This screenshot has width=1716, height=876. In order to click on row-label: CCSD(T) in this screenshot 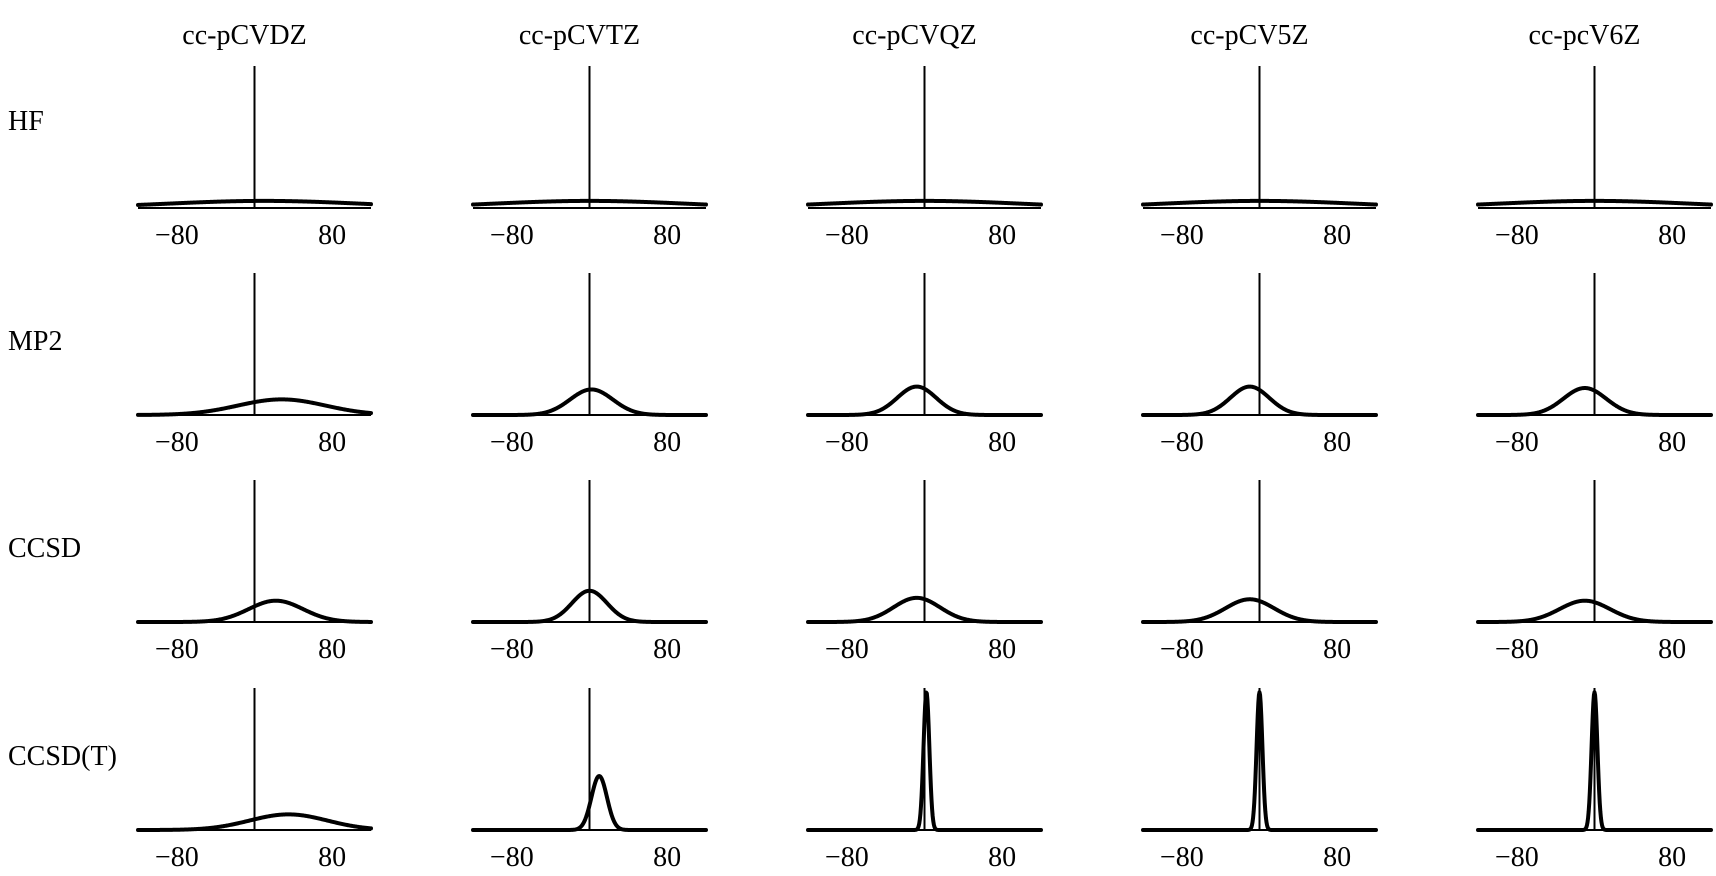, I will do `click(62, 756)`.